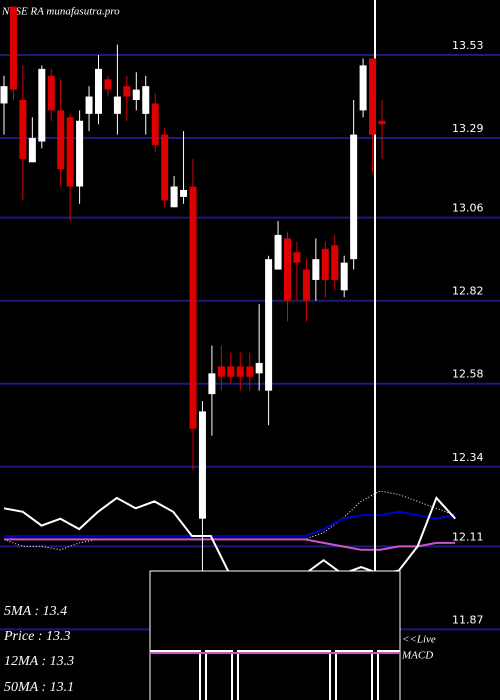 Image resolution: width=500 pixels, height=700 pixels. Describe the element at coordinates (468, 536) in the screenshot. I see `y-tick-label: 12.11` at that location.